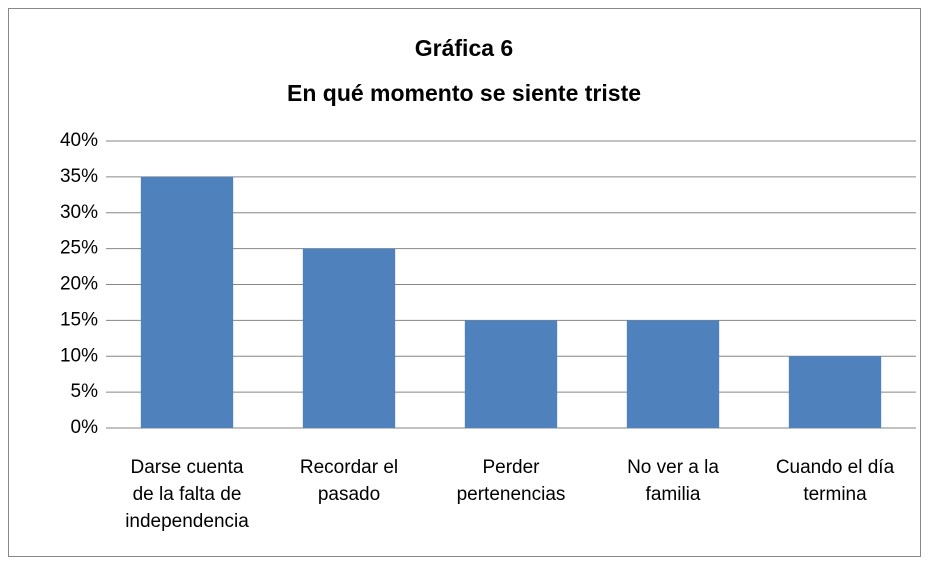 The image size is (928, 565). Describe the element at coordinates (79, 355) in the screenshot. I see `y-tick-label: 10%` at that location.